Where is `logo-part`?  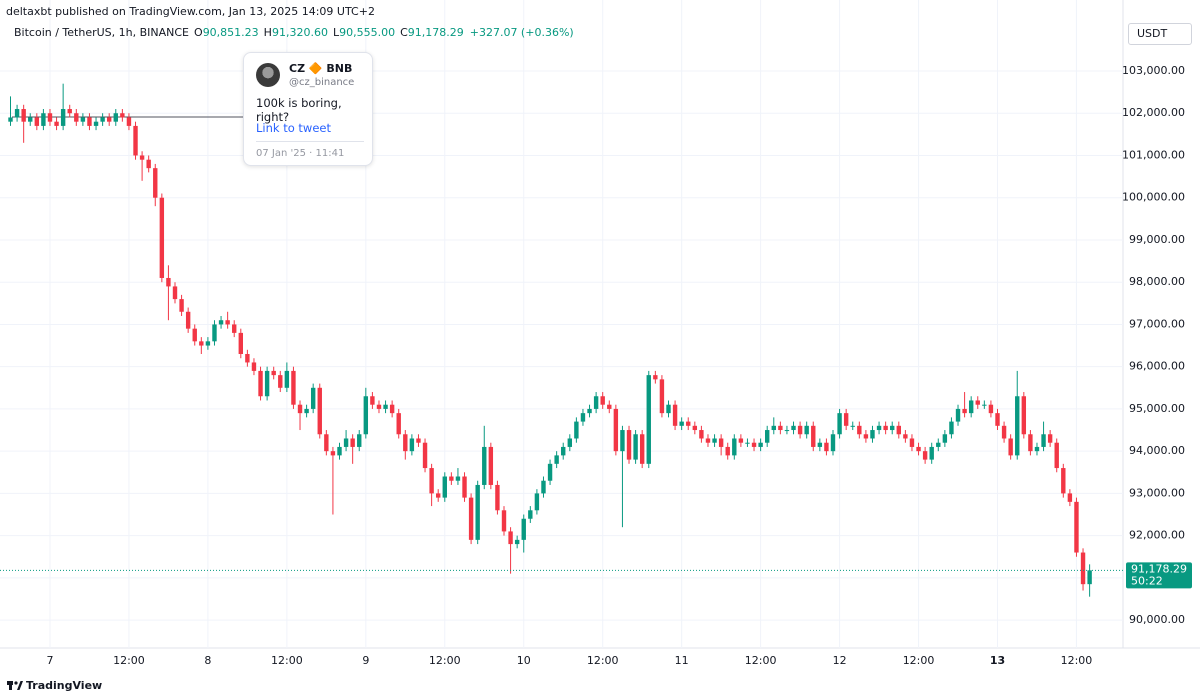
logo-part is located at coordinates (10, 685).